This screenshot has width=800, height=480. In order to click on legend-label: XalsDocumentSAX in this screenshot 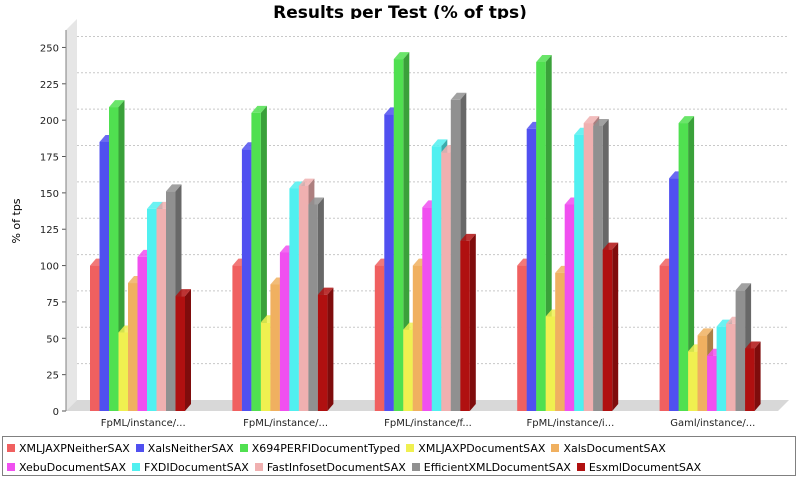, I will do `click(614, 448)`.